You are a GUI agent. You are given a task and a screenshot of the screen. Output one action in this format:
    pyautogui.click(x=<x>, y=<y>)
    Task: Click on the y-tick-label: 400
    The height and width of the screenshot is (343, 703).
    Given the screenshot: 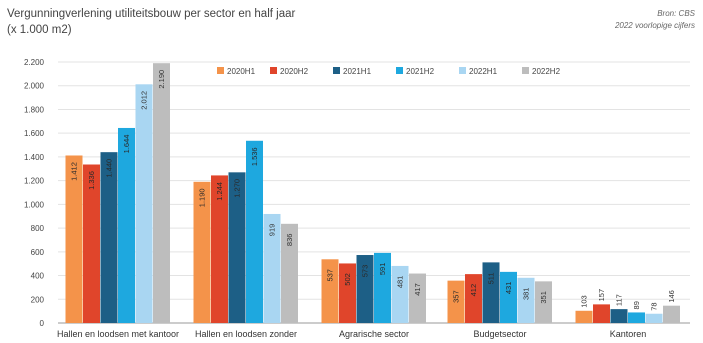 What is the action you would take?
    pyautogui.click(x=38, y=276)
    